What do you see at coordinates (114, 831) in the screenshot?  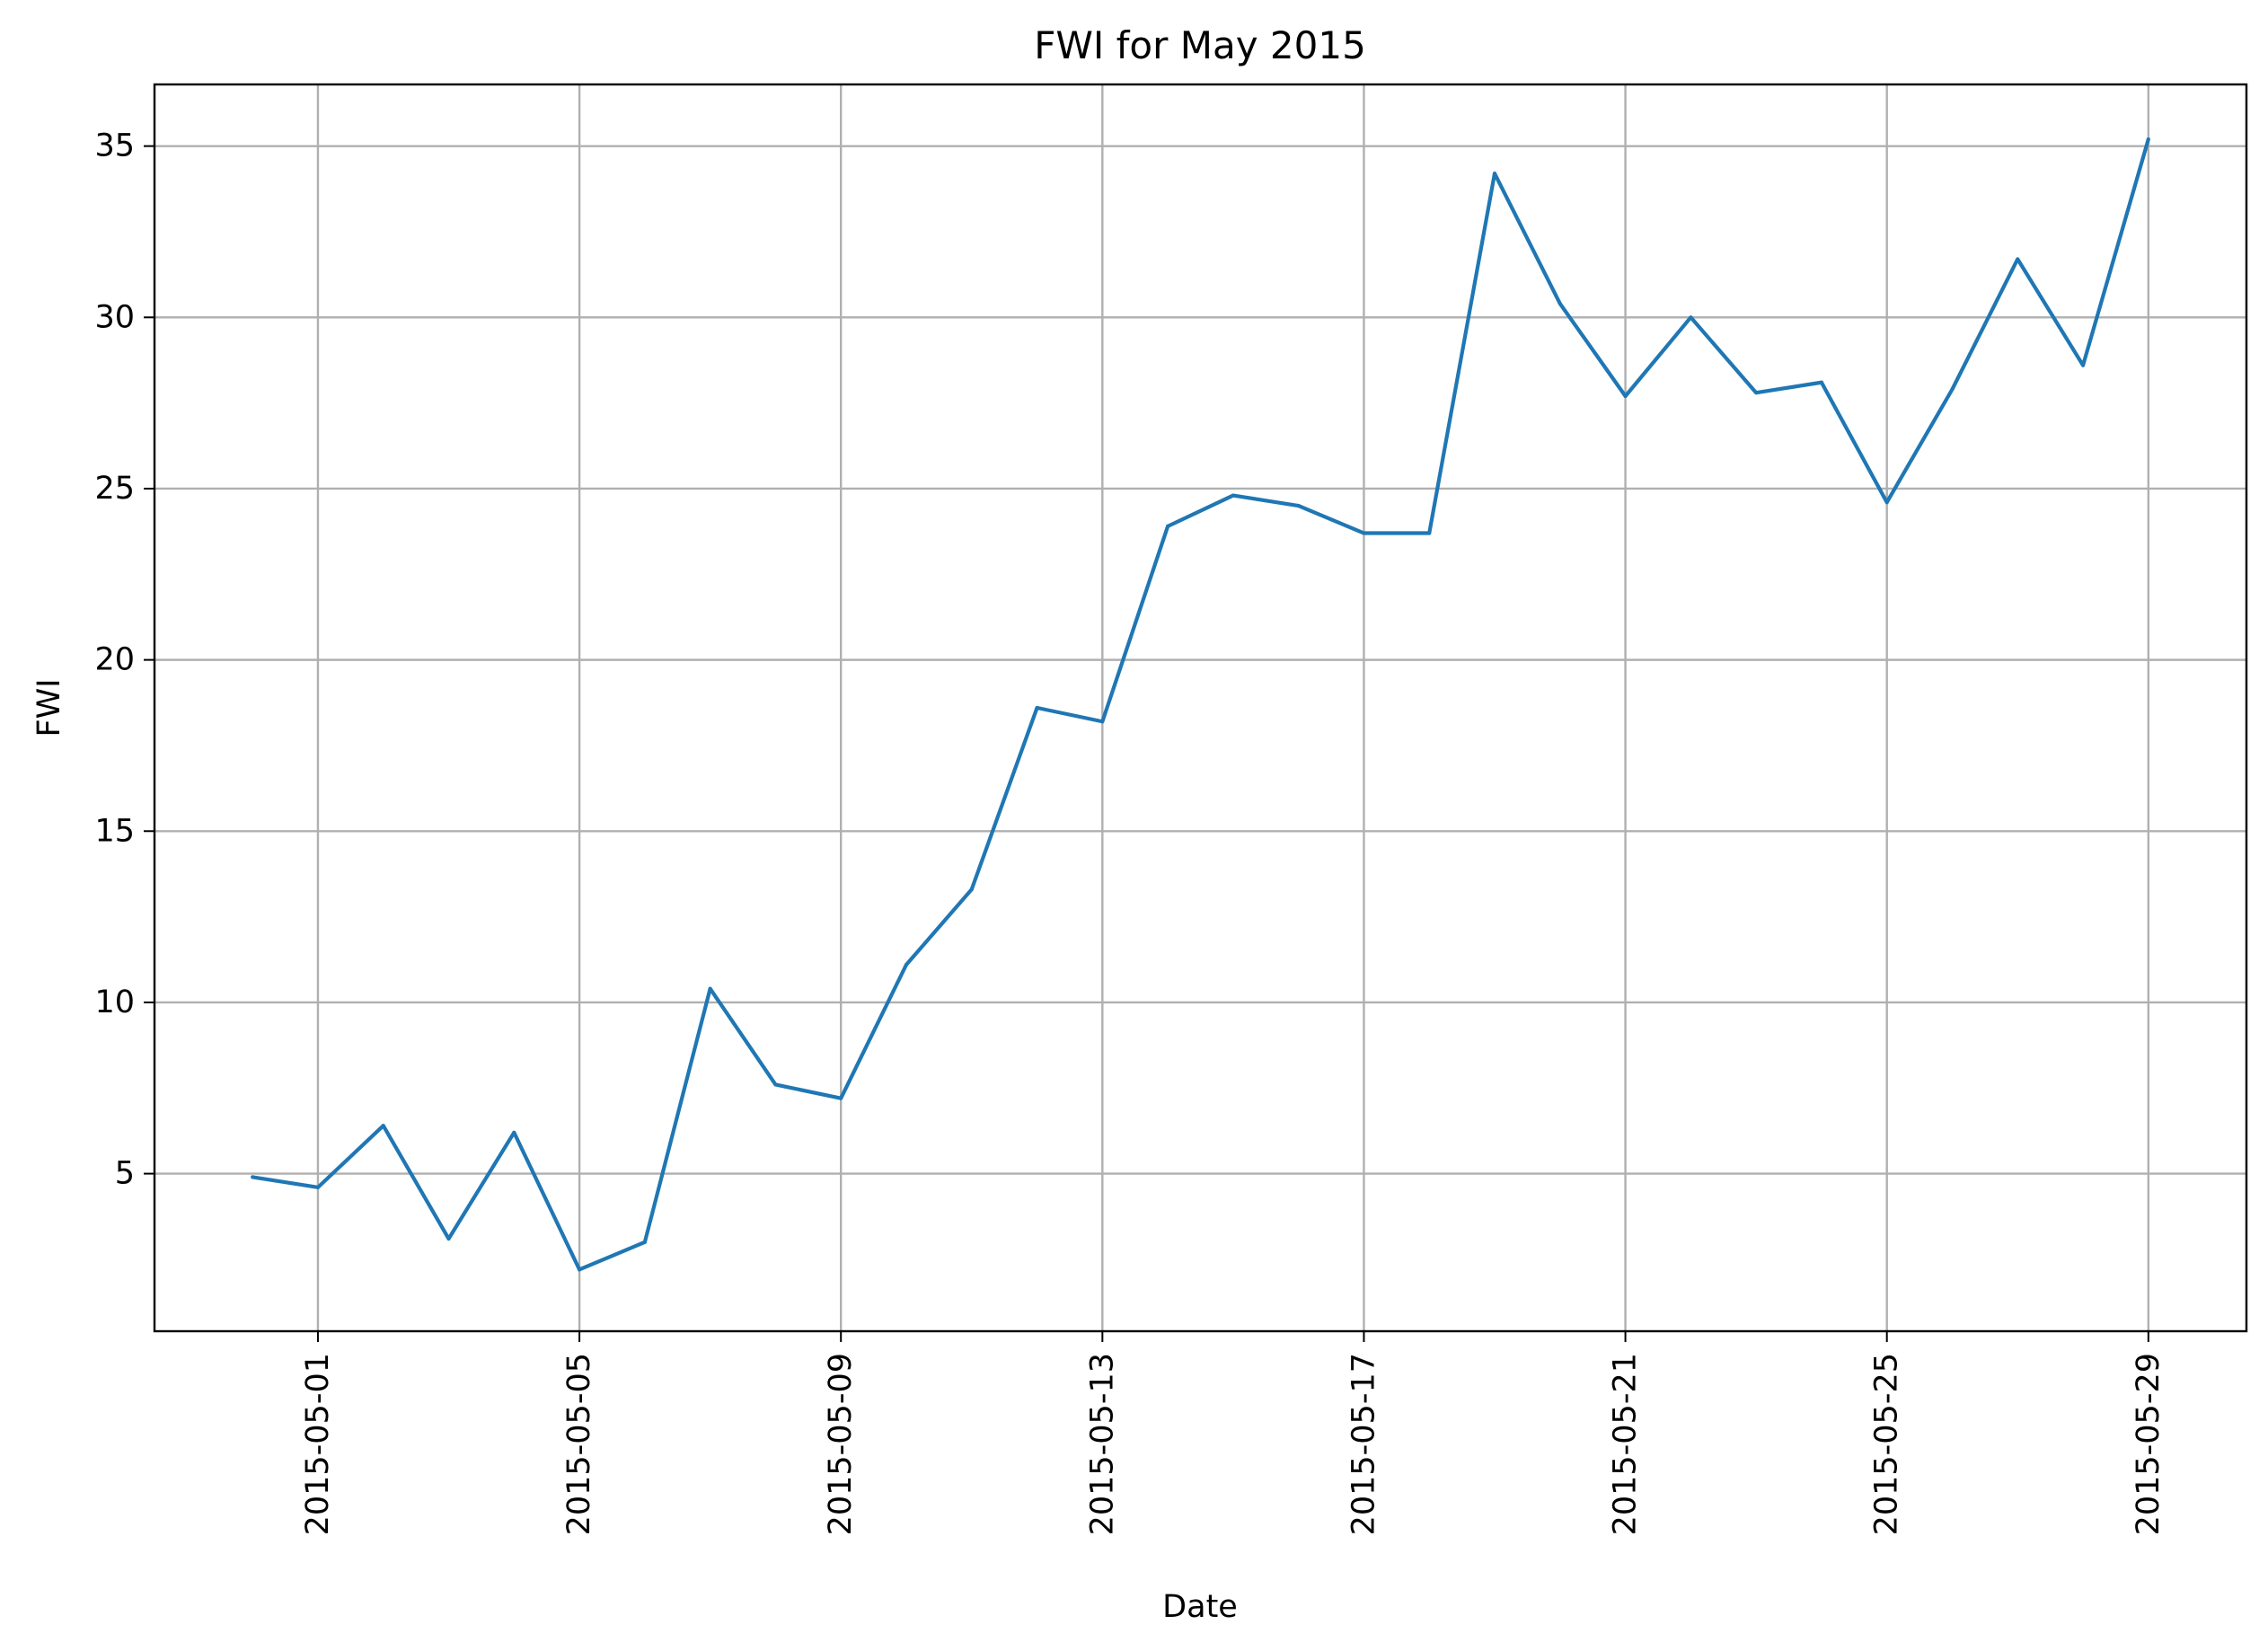 I see `y-tick-label: 15` at bounding box center [114, 831].